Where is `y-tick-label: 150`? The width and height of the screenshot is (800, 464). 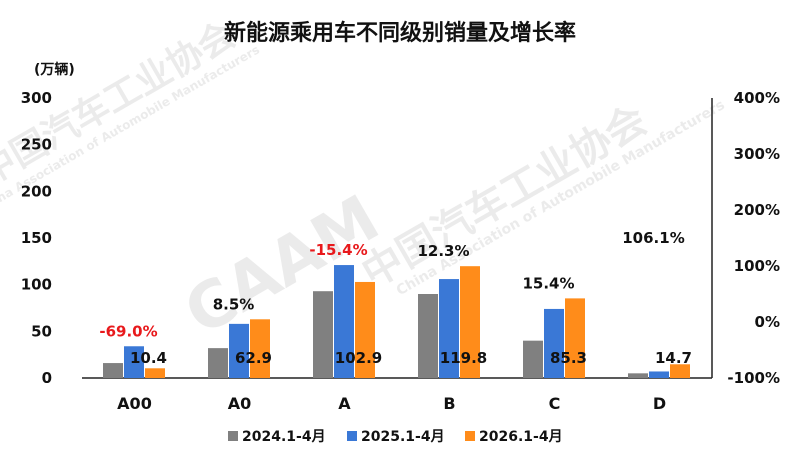
y-tick-label: 150 is located at coordinates (36, 238).